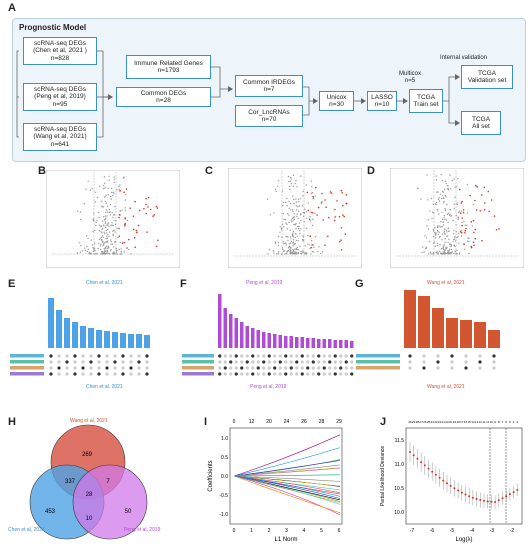  Describe the element at coordinates (510, 422) in the screenshot. I see `cv-top-tick: 5` at that location.